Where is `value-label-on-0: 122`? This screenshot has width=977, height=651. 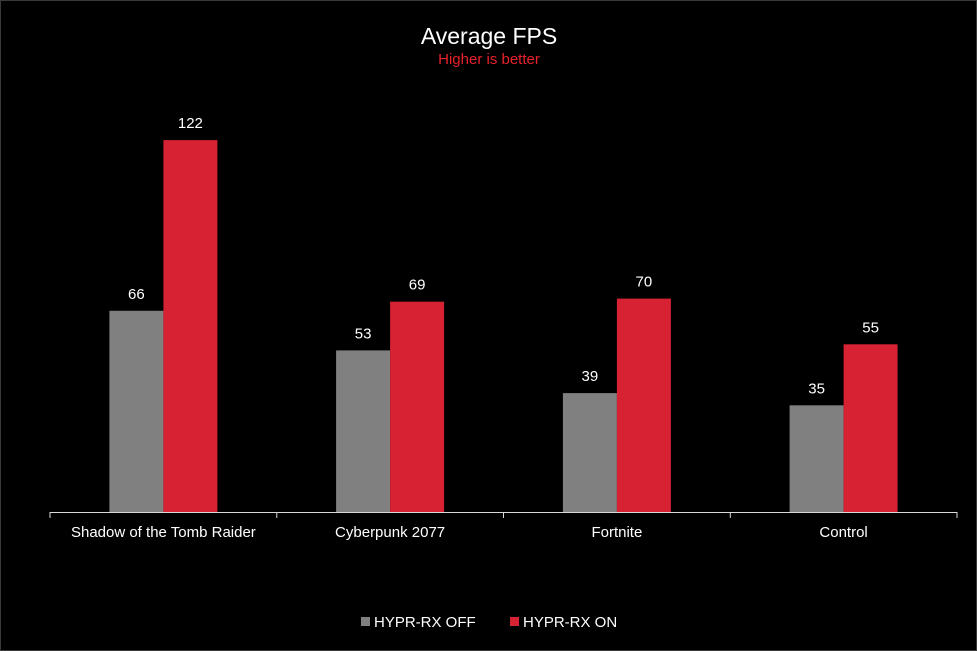 value-label-on-0: 122 is located at coordinates (190, 123).